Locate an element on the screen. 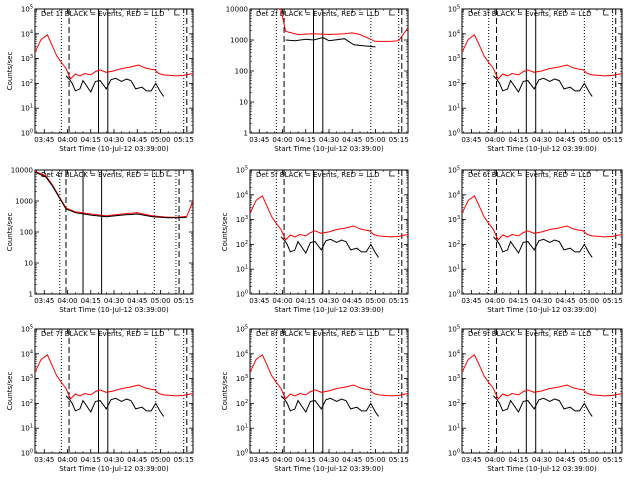 This screenshot has width=640, height=484. chart-title: Det 5f BLACK = Events, RED = LLD is located at coordinates (317, 175).